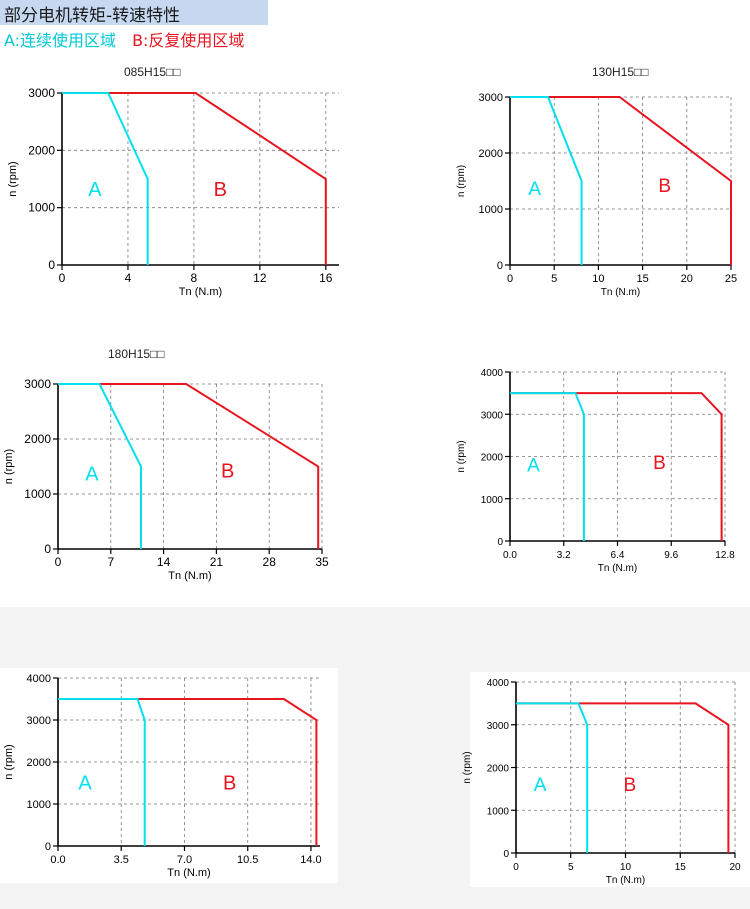 This screenshot has width=750, height=909. Describe the element at coordinates (725, 555) in the screenshot. I see `x-tick-label: 12.8` at that location.